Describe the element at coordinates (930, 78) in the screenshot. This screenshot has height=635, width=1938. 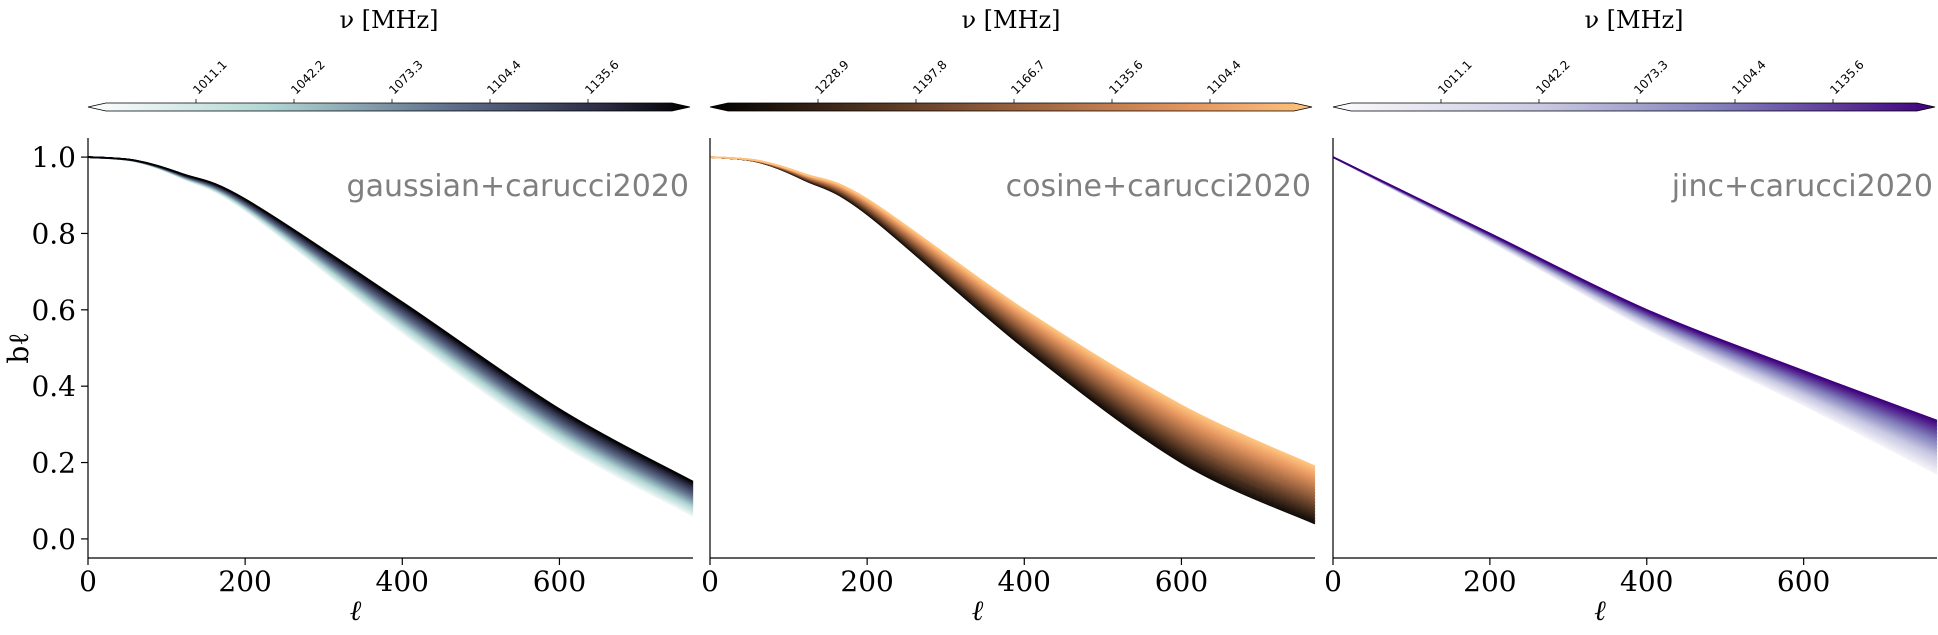
I see `colorbar-tick-label: 1197.8` at that location.